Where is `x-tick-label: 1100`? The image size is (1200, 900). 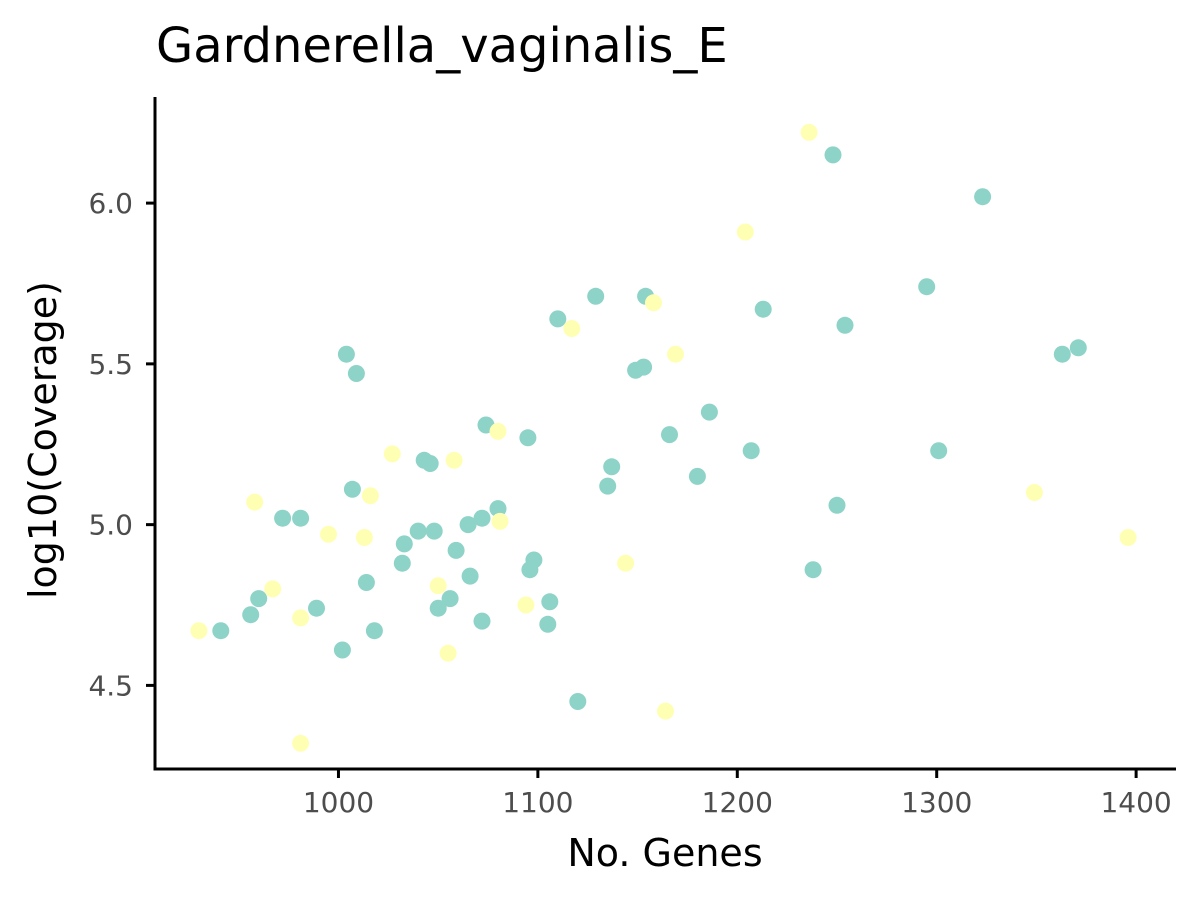 x-tick-label: 1100 is located at coordinates (537, 802).